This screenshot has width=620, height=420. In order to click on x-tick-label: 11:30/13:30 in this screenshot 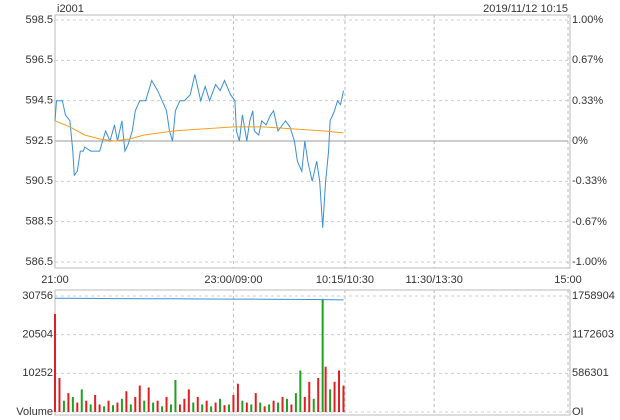, I will do `click(434, 280)`.